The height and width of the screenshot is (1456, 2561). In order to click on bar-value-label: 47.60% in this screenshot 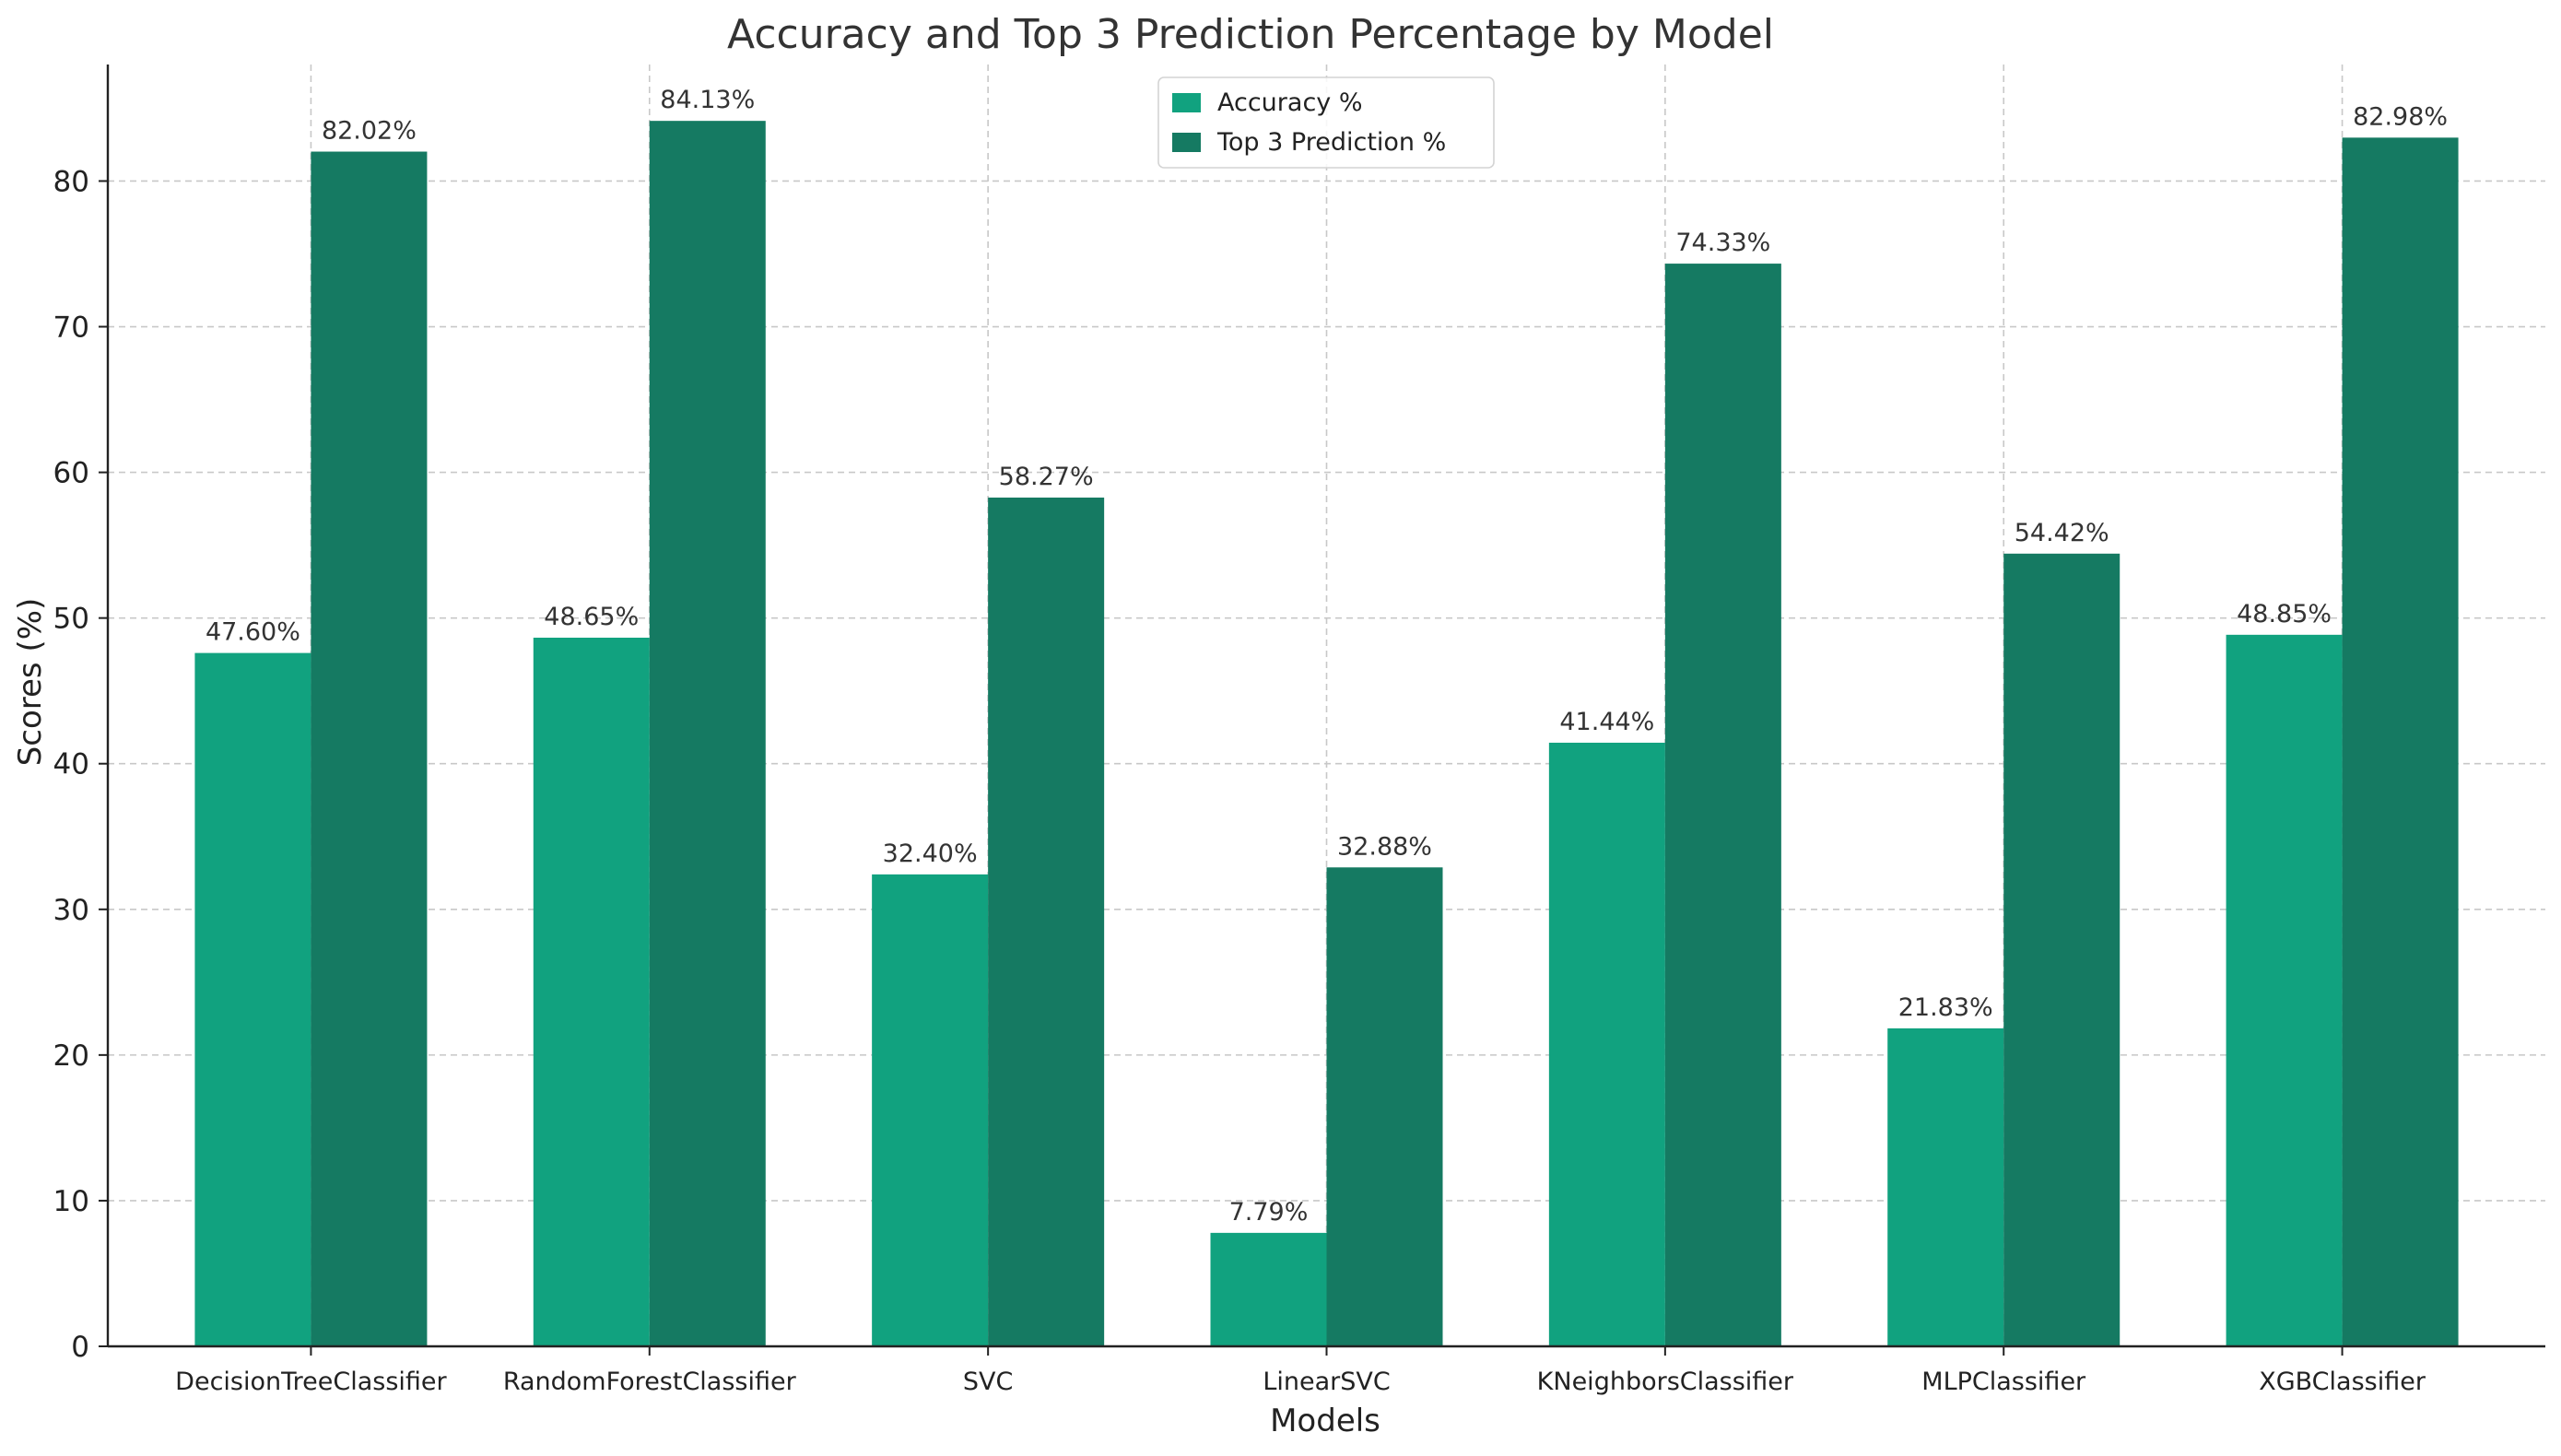, I will do `click(253, 632)`.